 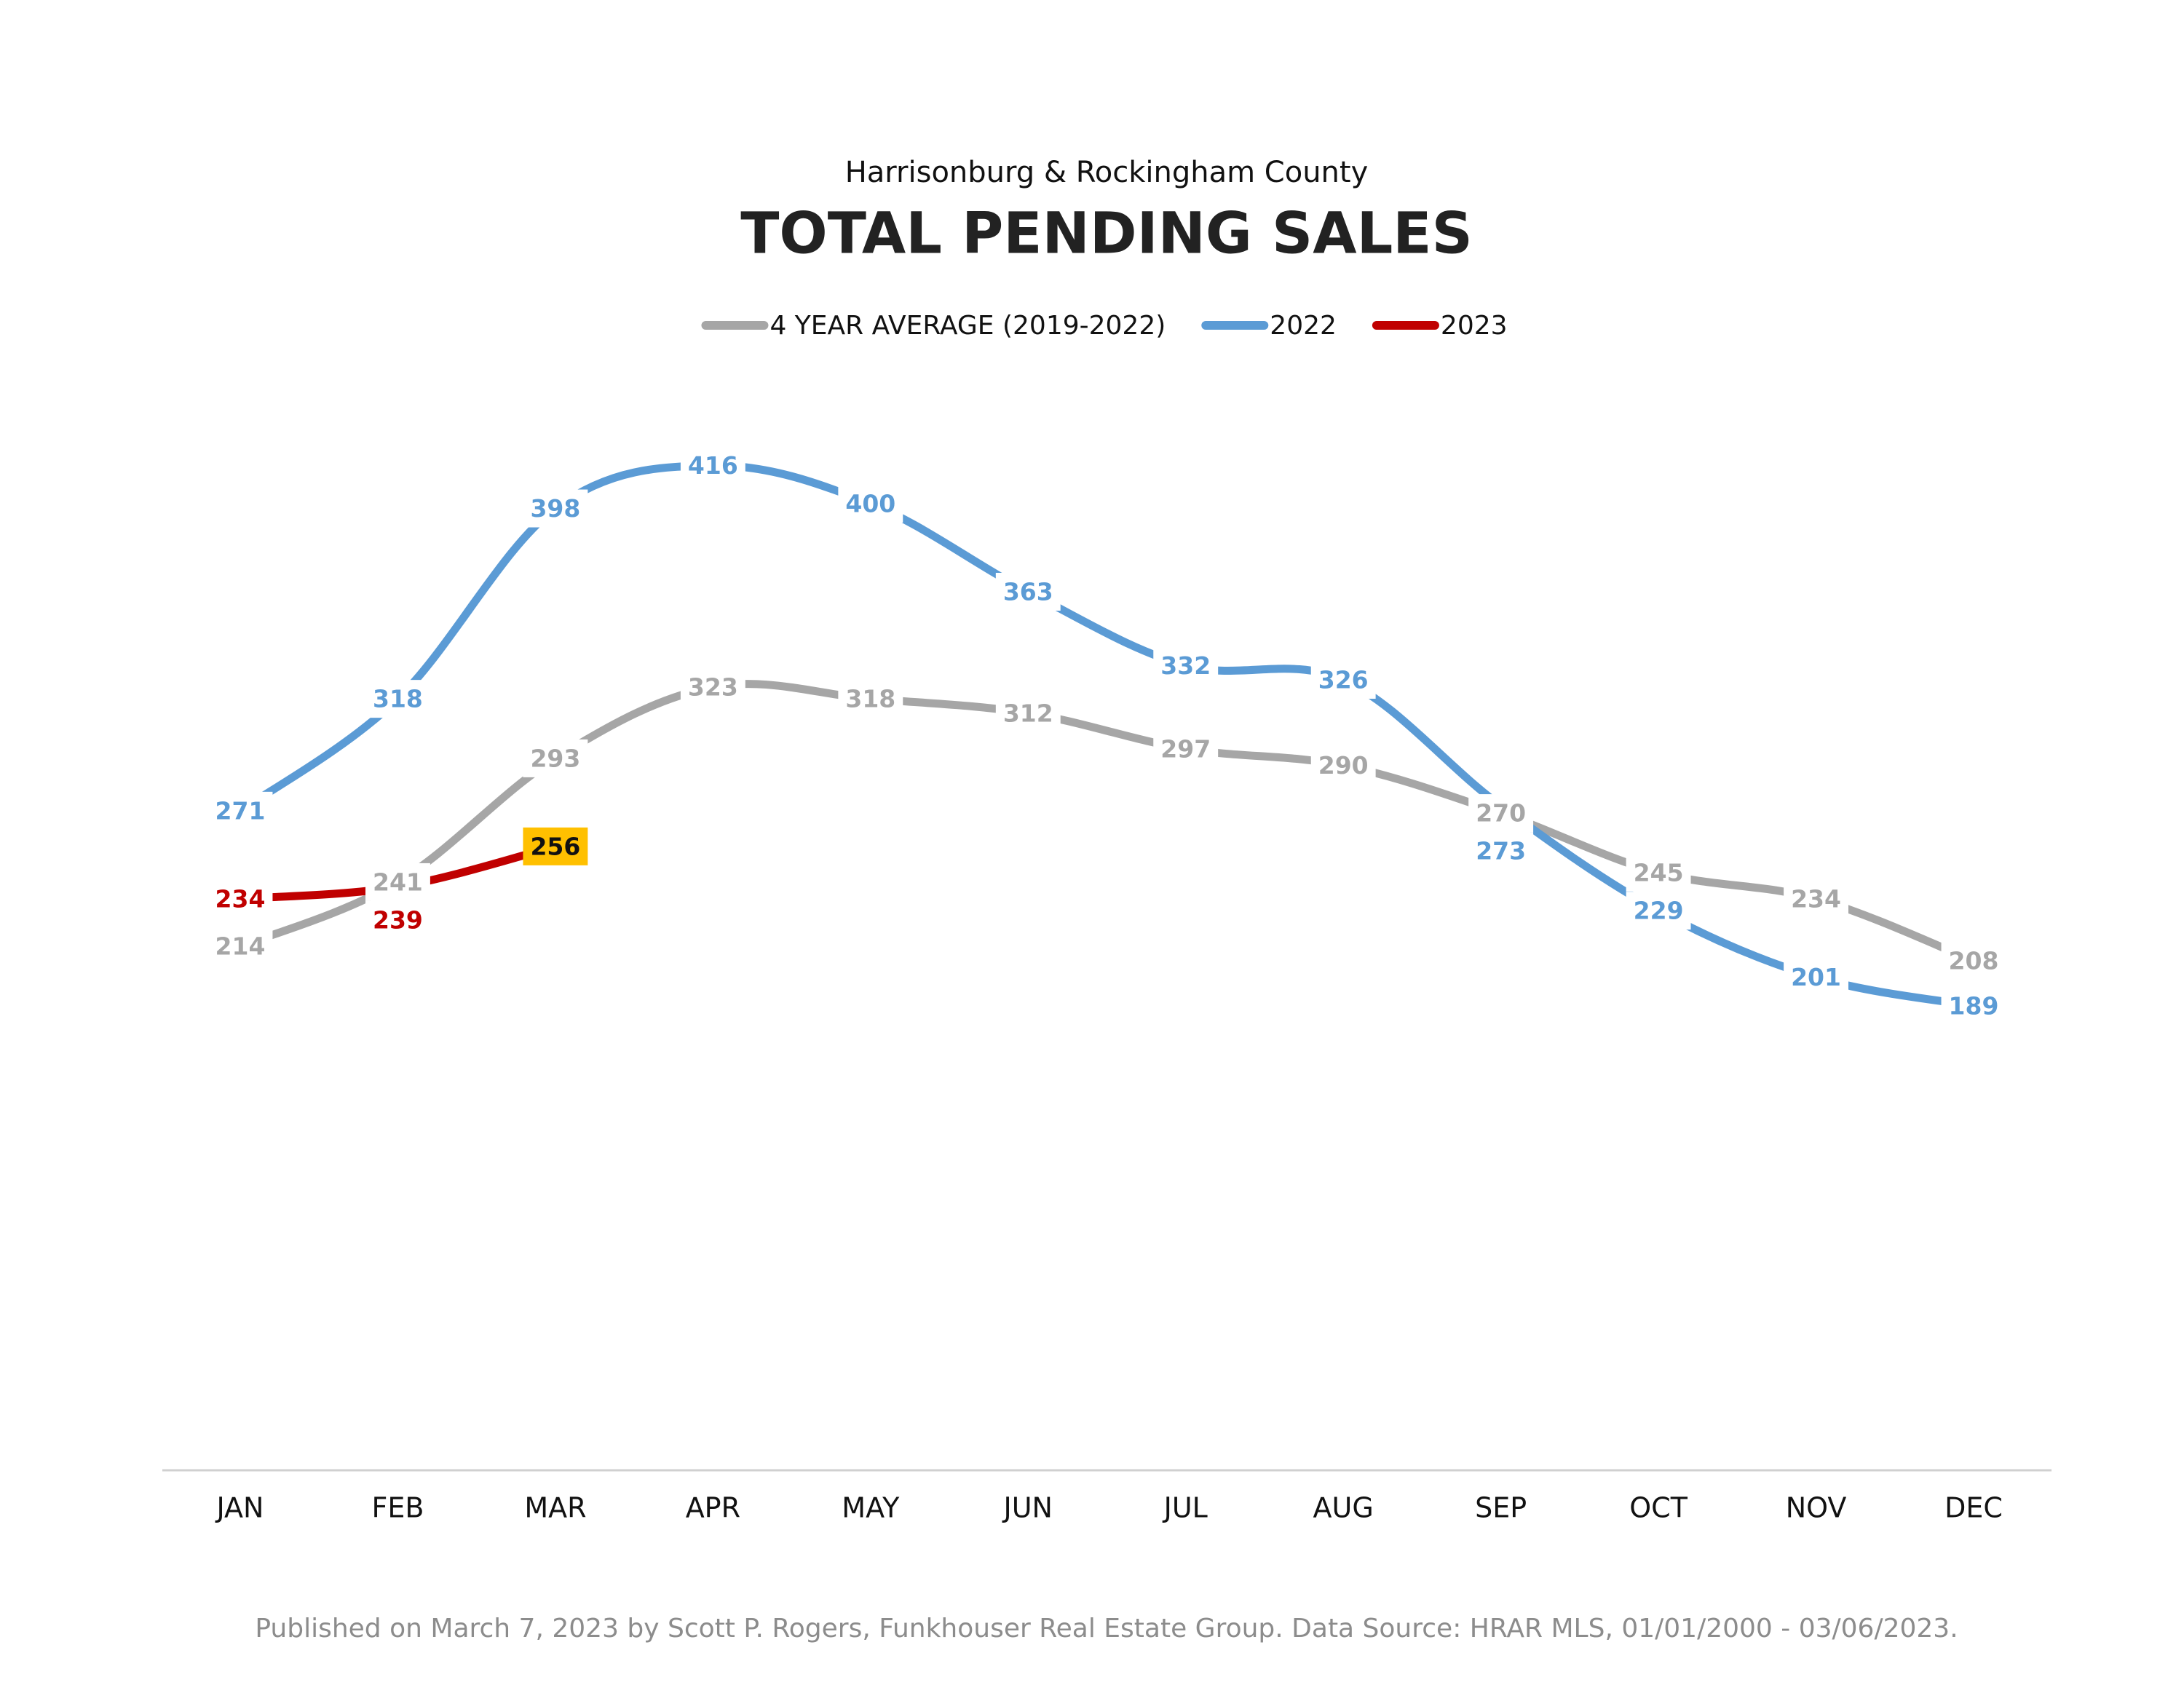 I want to click on data-label: 312, so click(x=1028, y=713).